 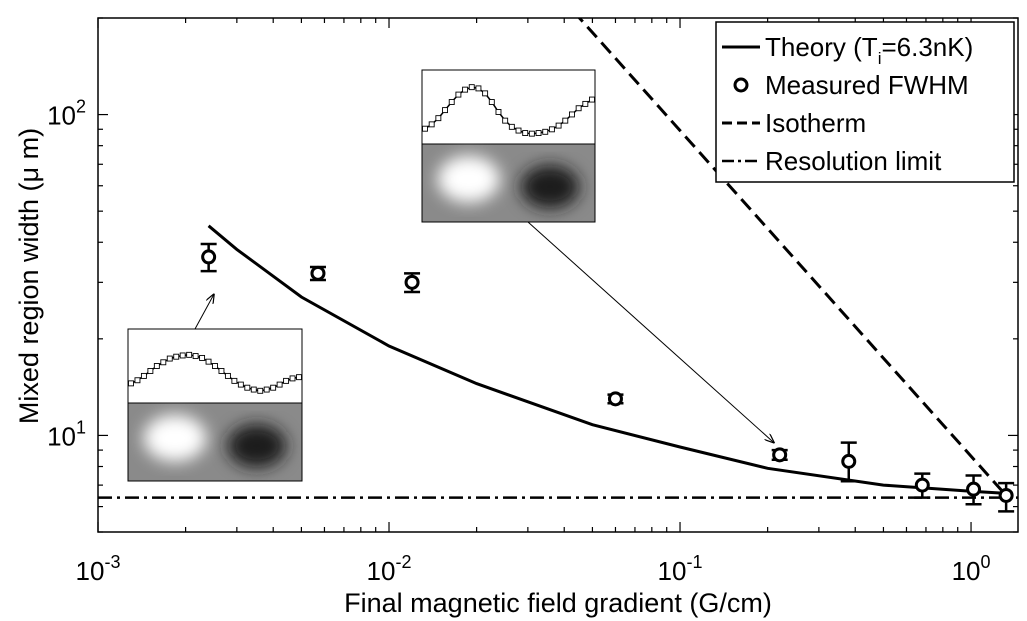 I want to click on x-tick-label: 10⁻³, so click(x=98, y=569).